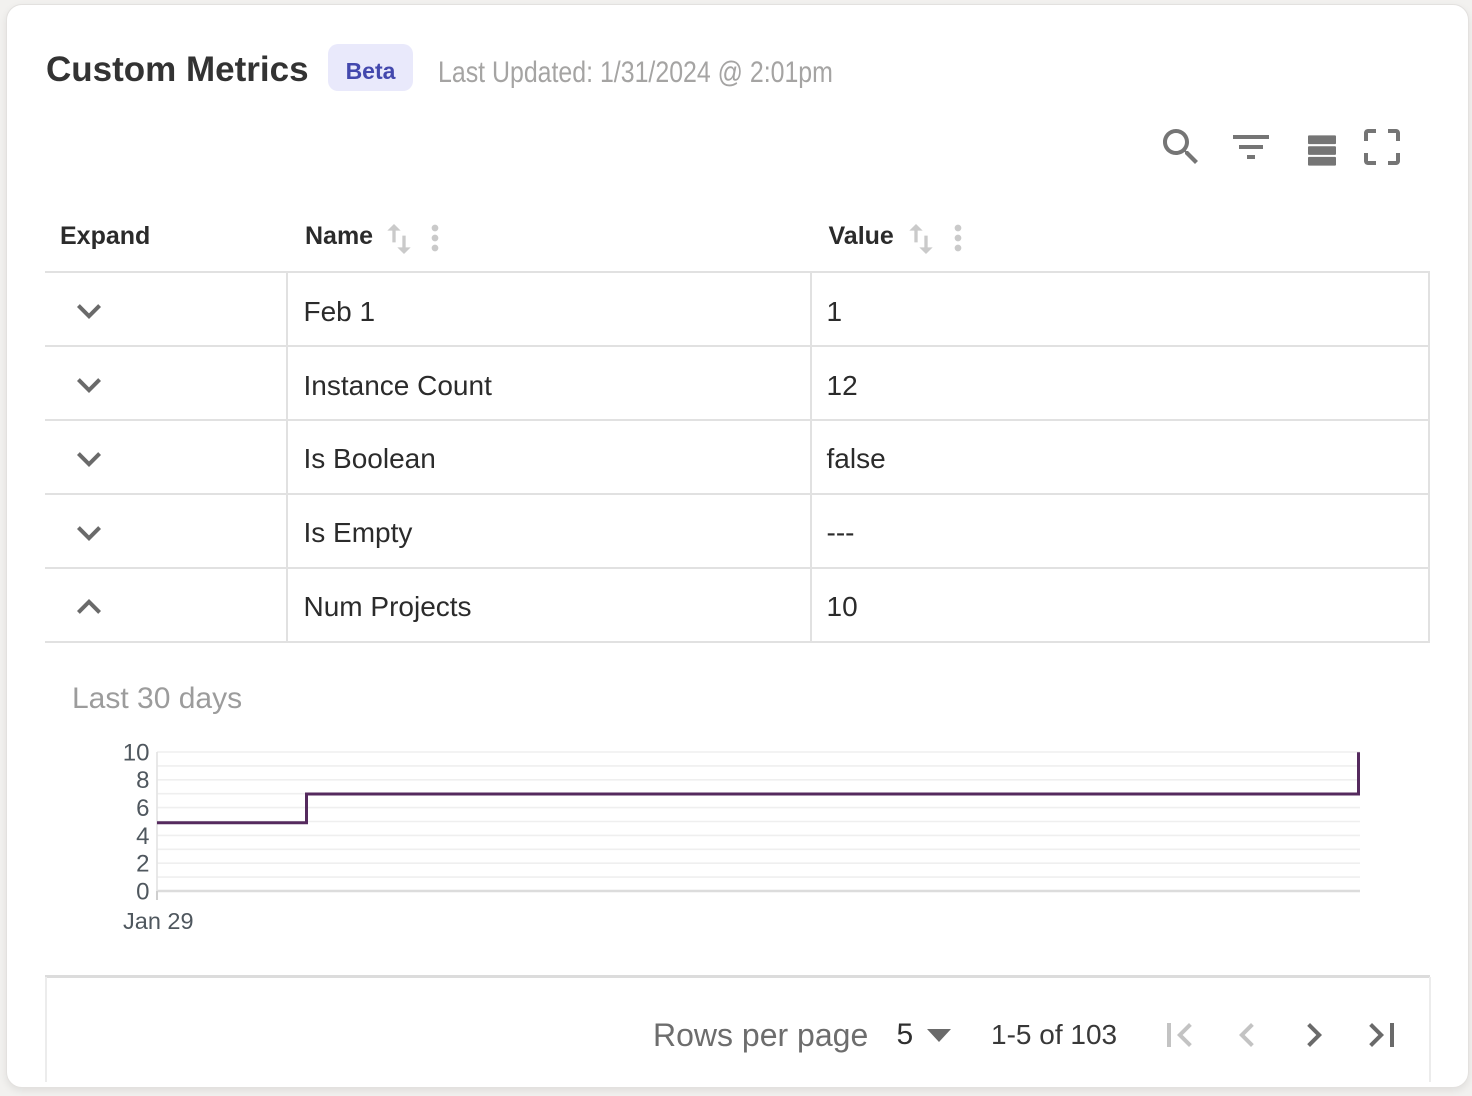  What do you see at coordinates (142, 808) in the screenshot?
I see `svg-text: 6` at bounding box center [142, 808].